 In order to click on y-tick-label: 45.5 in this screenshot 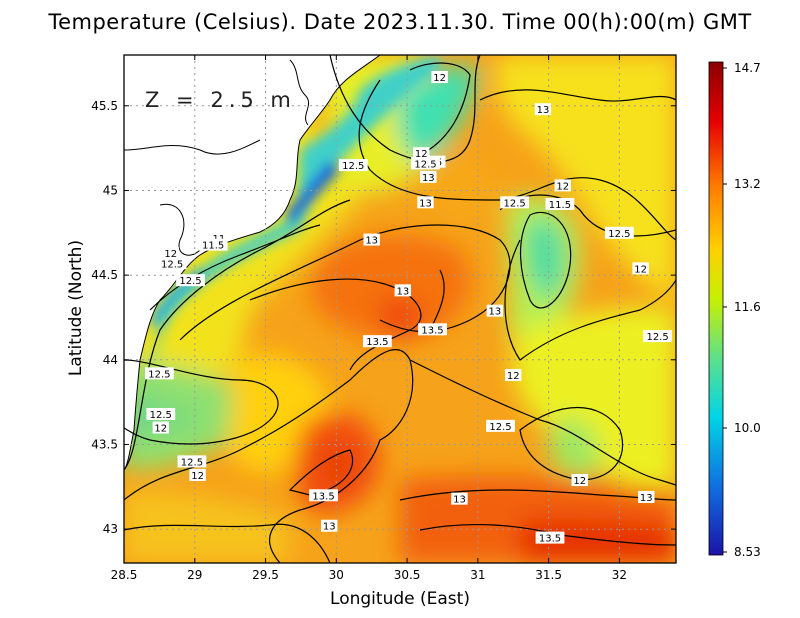, I will do `click(104, 106)`.